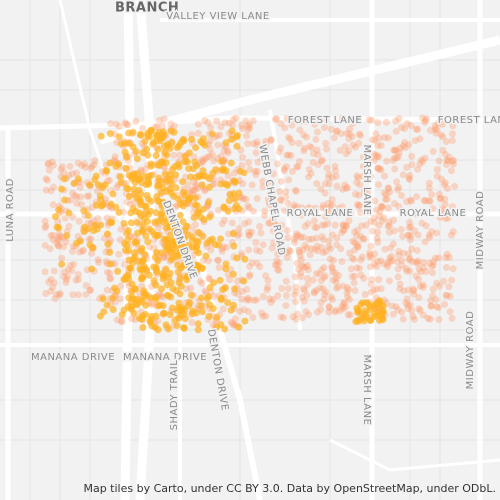  I want to click on street-label: FOREST LANE, so click(325, 120).